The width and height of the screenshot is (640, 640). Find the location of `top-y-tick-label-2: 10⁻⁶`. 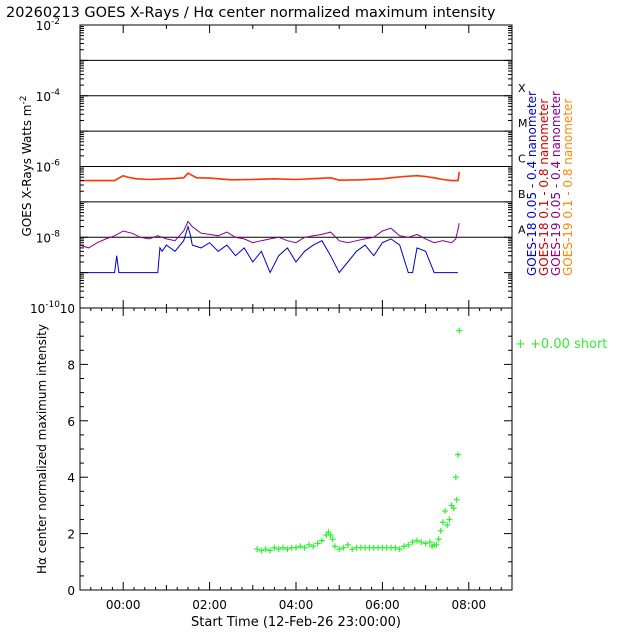

top-y-tick-label-2: 10⁻⁶ is located at coordinates (48, 167).